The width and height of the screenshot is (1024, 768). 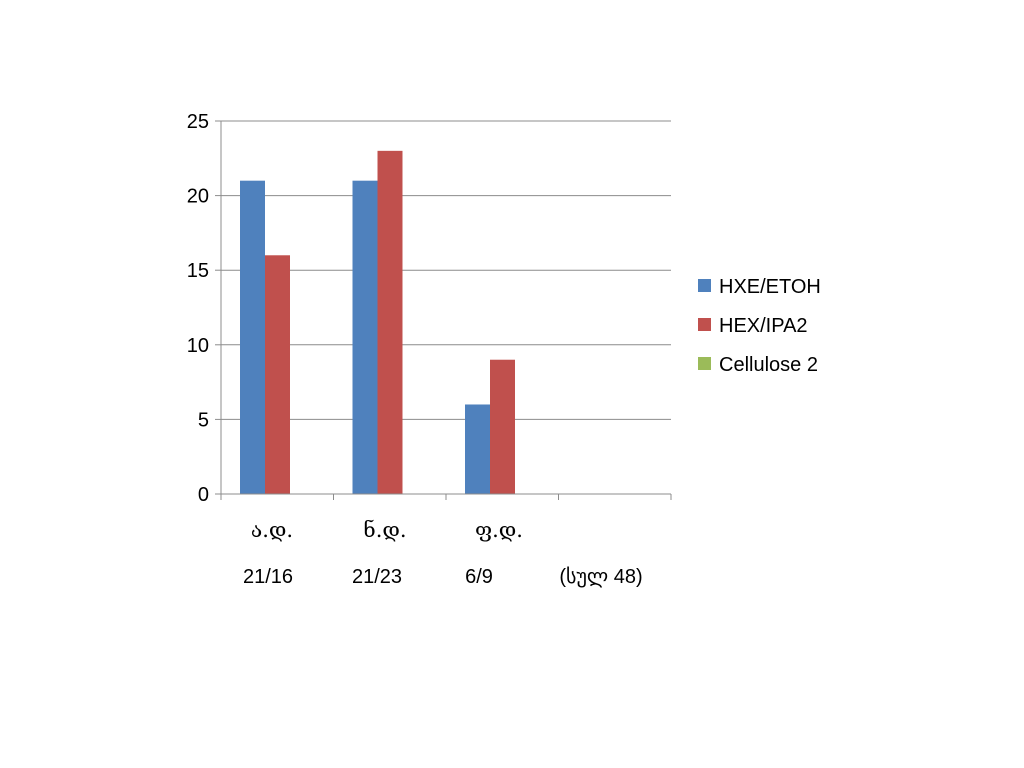 What do you see at coordinates (770, 287) in the screenshot?
I see `legend-label: HXE/ETOH` at bounding box center [770, 287].